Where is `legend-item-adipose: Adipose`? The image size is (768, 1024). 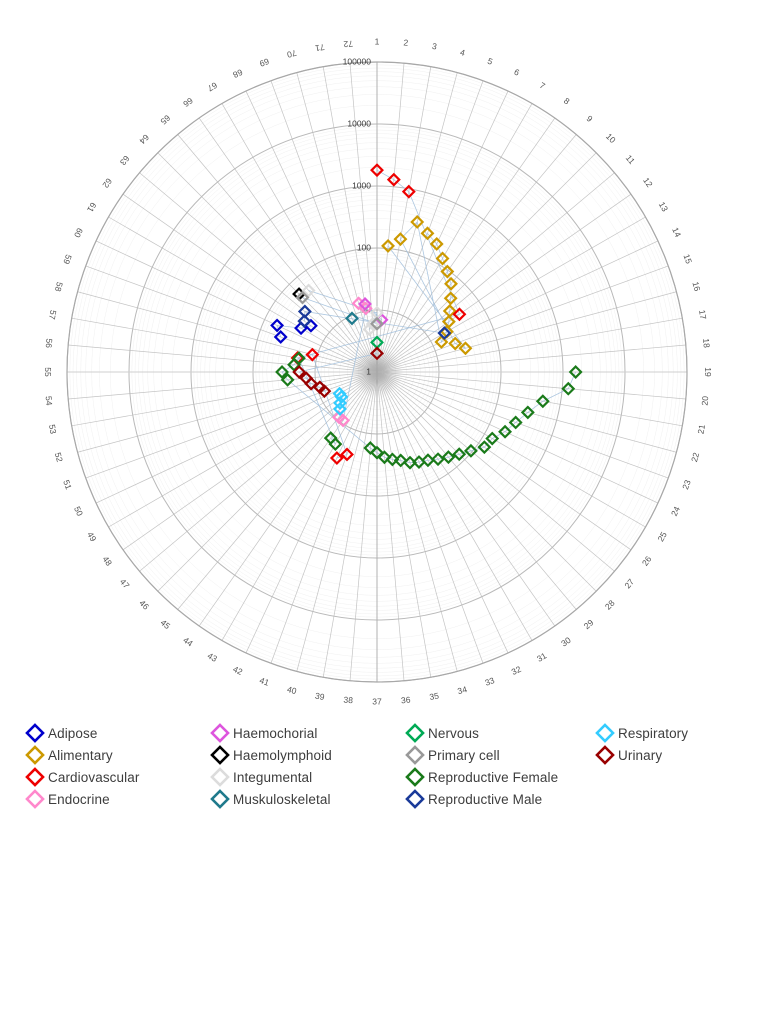
legend-item-adipose: Adipose is located at coordinates (80, 733).